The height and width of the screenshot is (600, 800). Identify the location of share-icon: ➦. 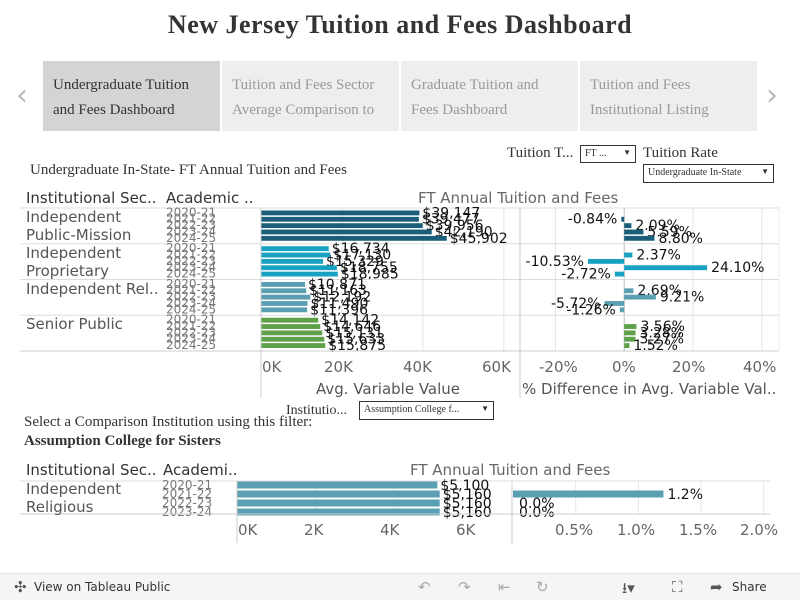
(716, 587).